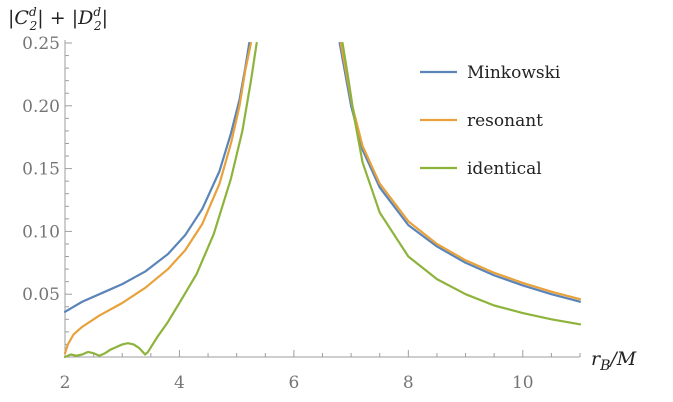 This screenshot has height=402, width=673. I want to click on x-tick-label: 4, so click(179, 383).